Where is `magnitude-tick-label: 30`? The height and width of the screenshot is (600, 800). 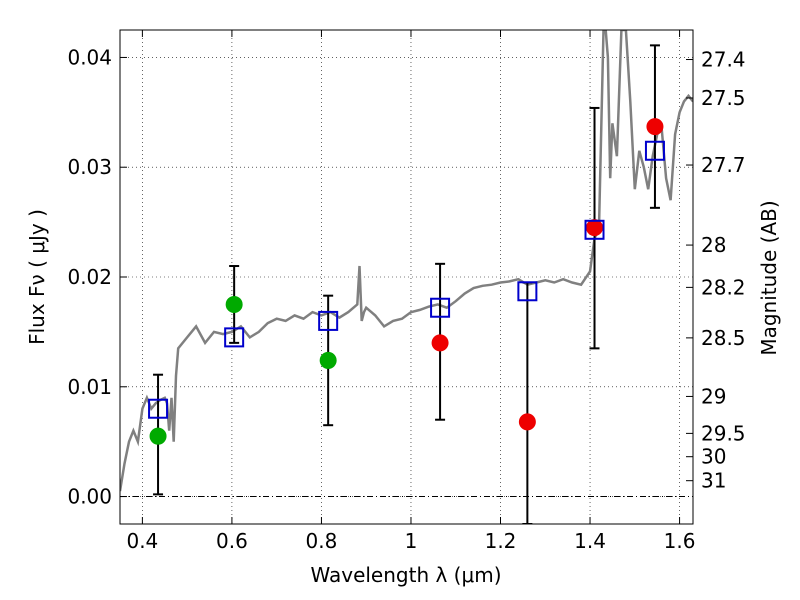
magnitude-tick-label: 30 is located at coordinates (713, 457).